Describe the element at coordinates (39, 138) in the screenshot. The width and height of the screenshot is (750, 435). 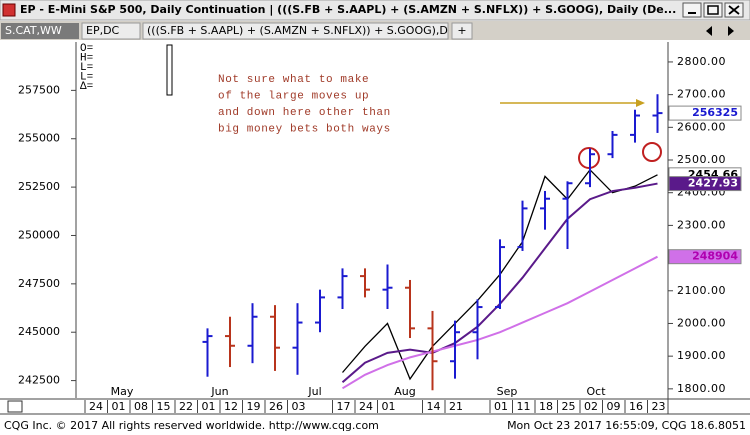
I see `y-tick-label: 255000` at that location.